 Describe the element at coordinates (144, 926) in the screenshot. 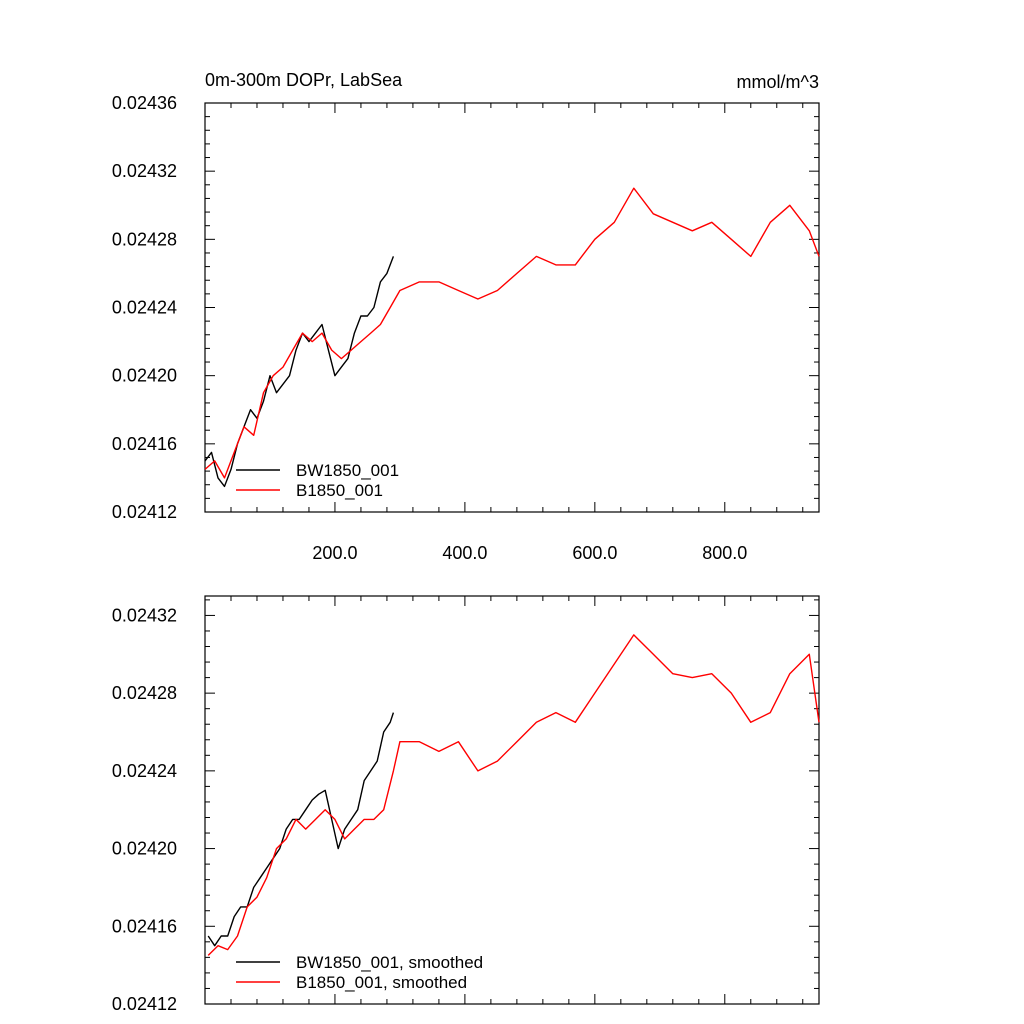

I see `bottom-ytick-label: 0.02416` at that location.